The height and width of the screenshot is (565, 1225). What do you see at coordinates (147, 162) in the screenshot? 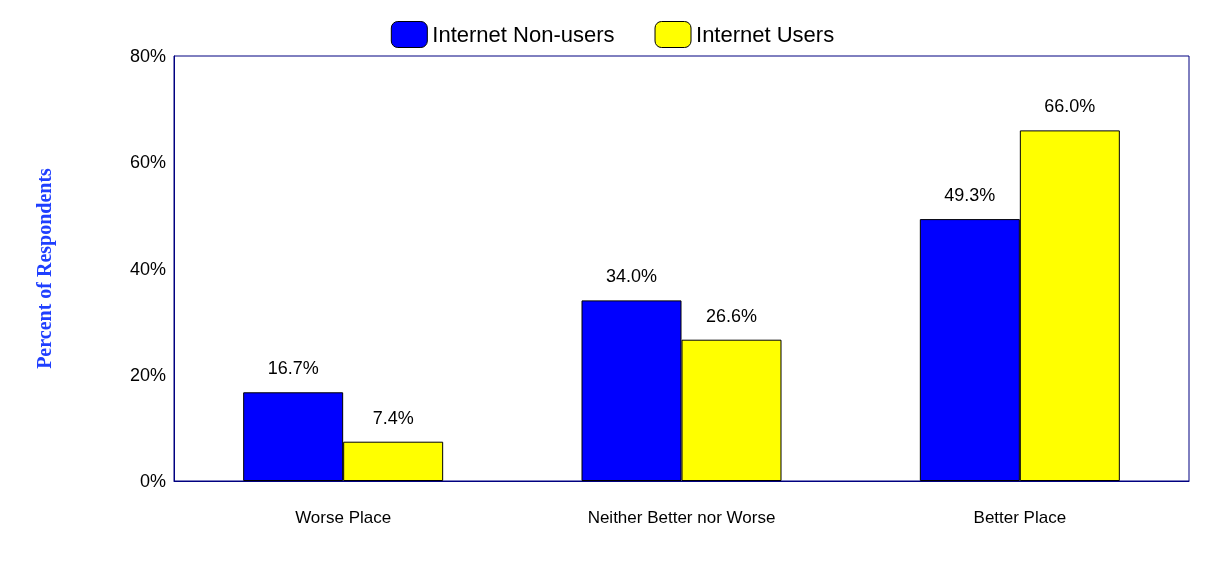
I see `y-tick-label: 60%` at bounding box center [147, 162].